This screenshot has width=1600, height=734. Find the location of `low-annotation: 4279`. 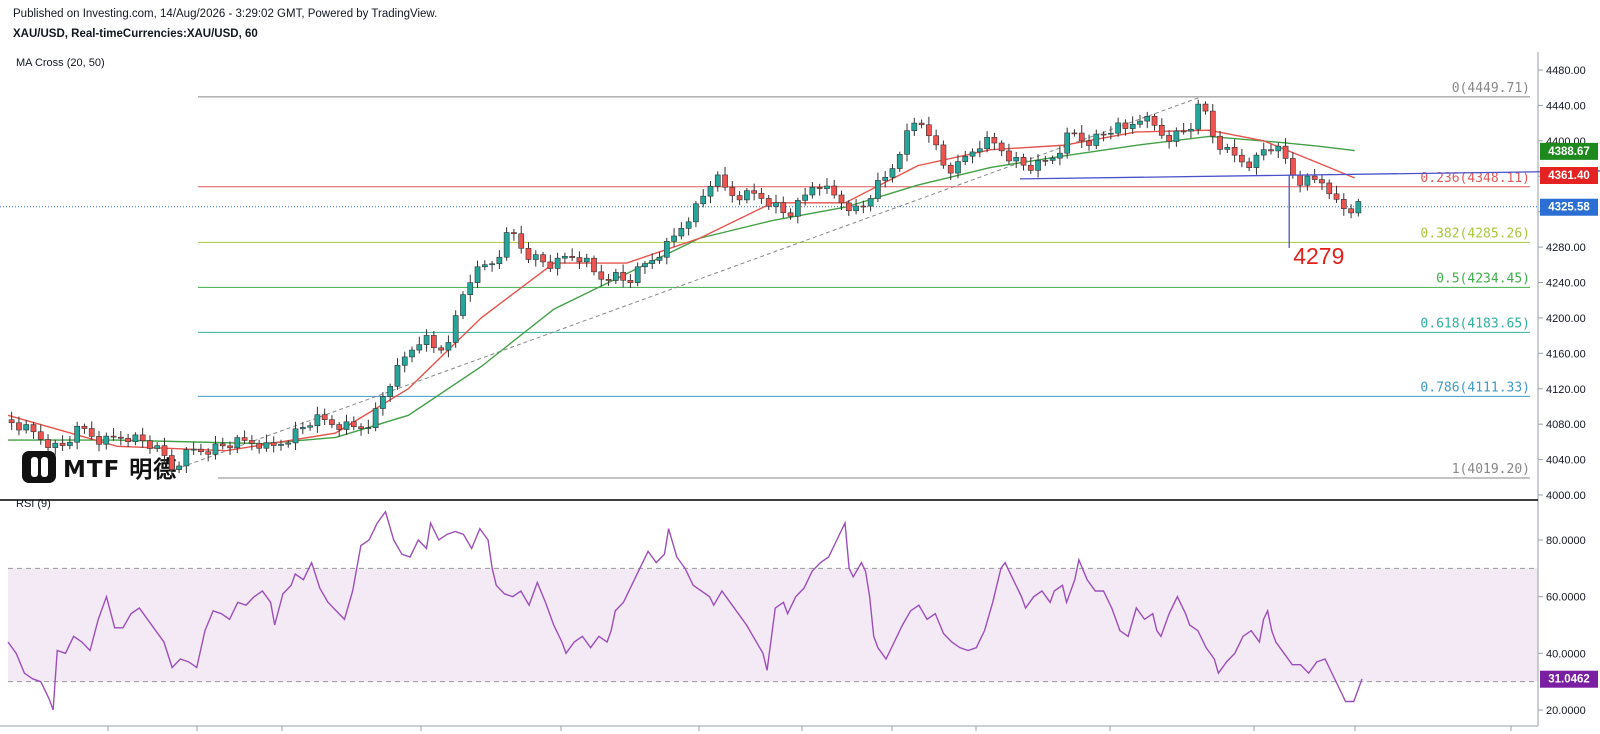

low-annotation: 4279 is located at coordinates (1318, 256).